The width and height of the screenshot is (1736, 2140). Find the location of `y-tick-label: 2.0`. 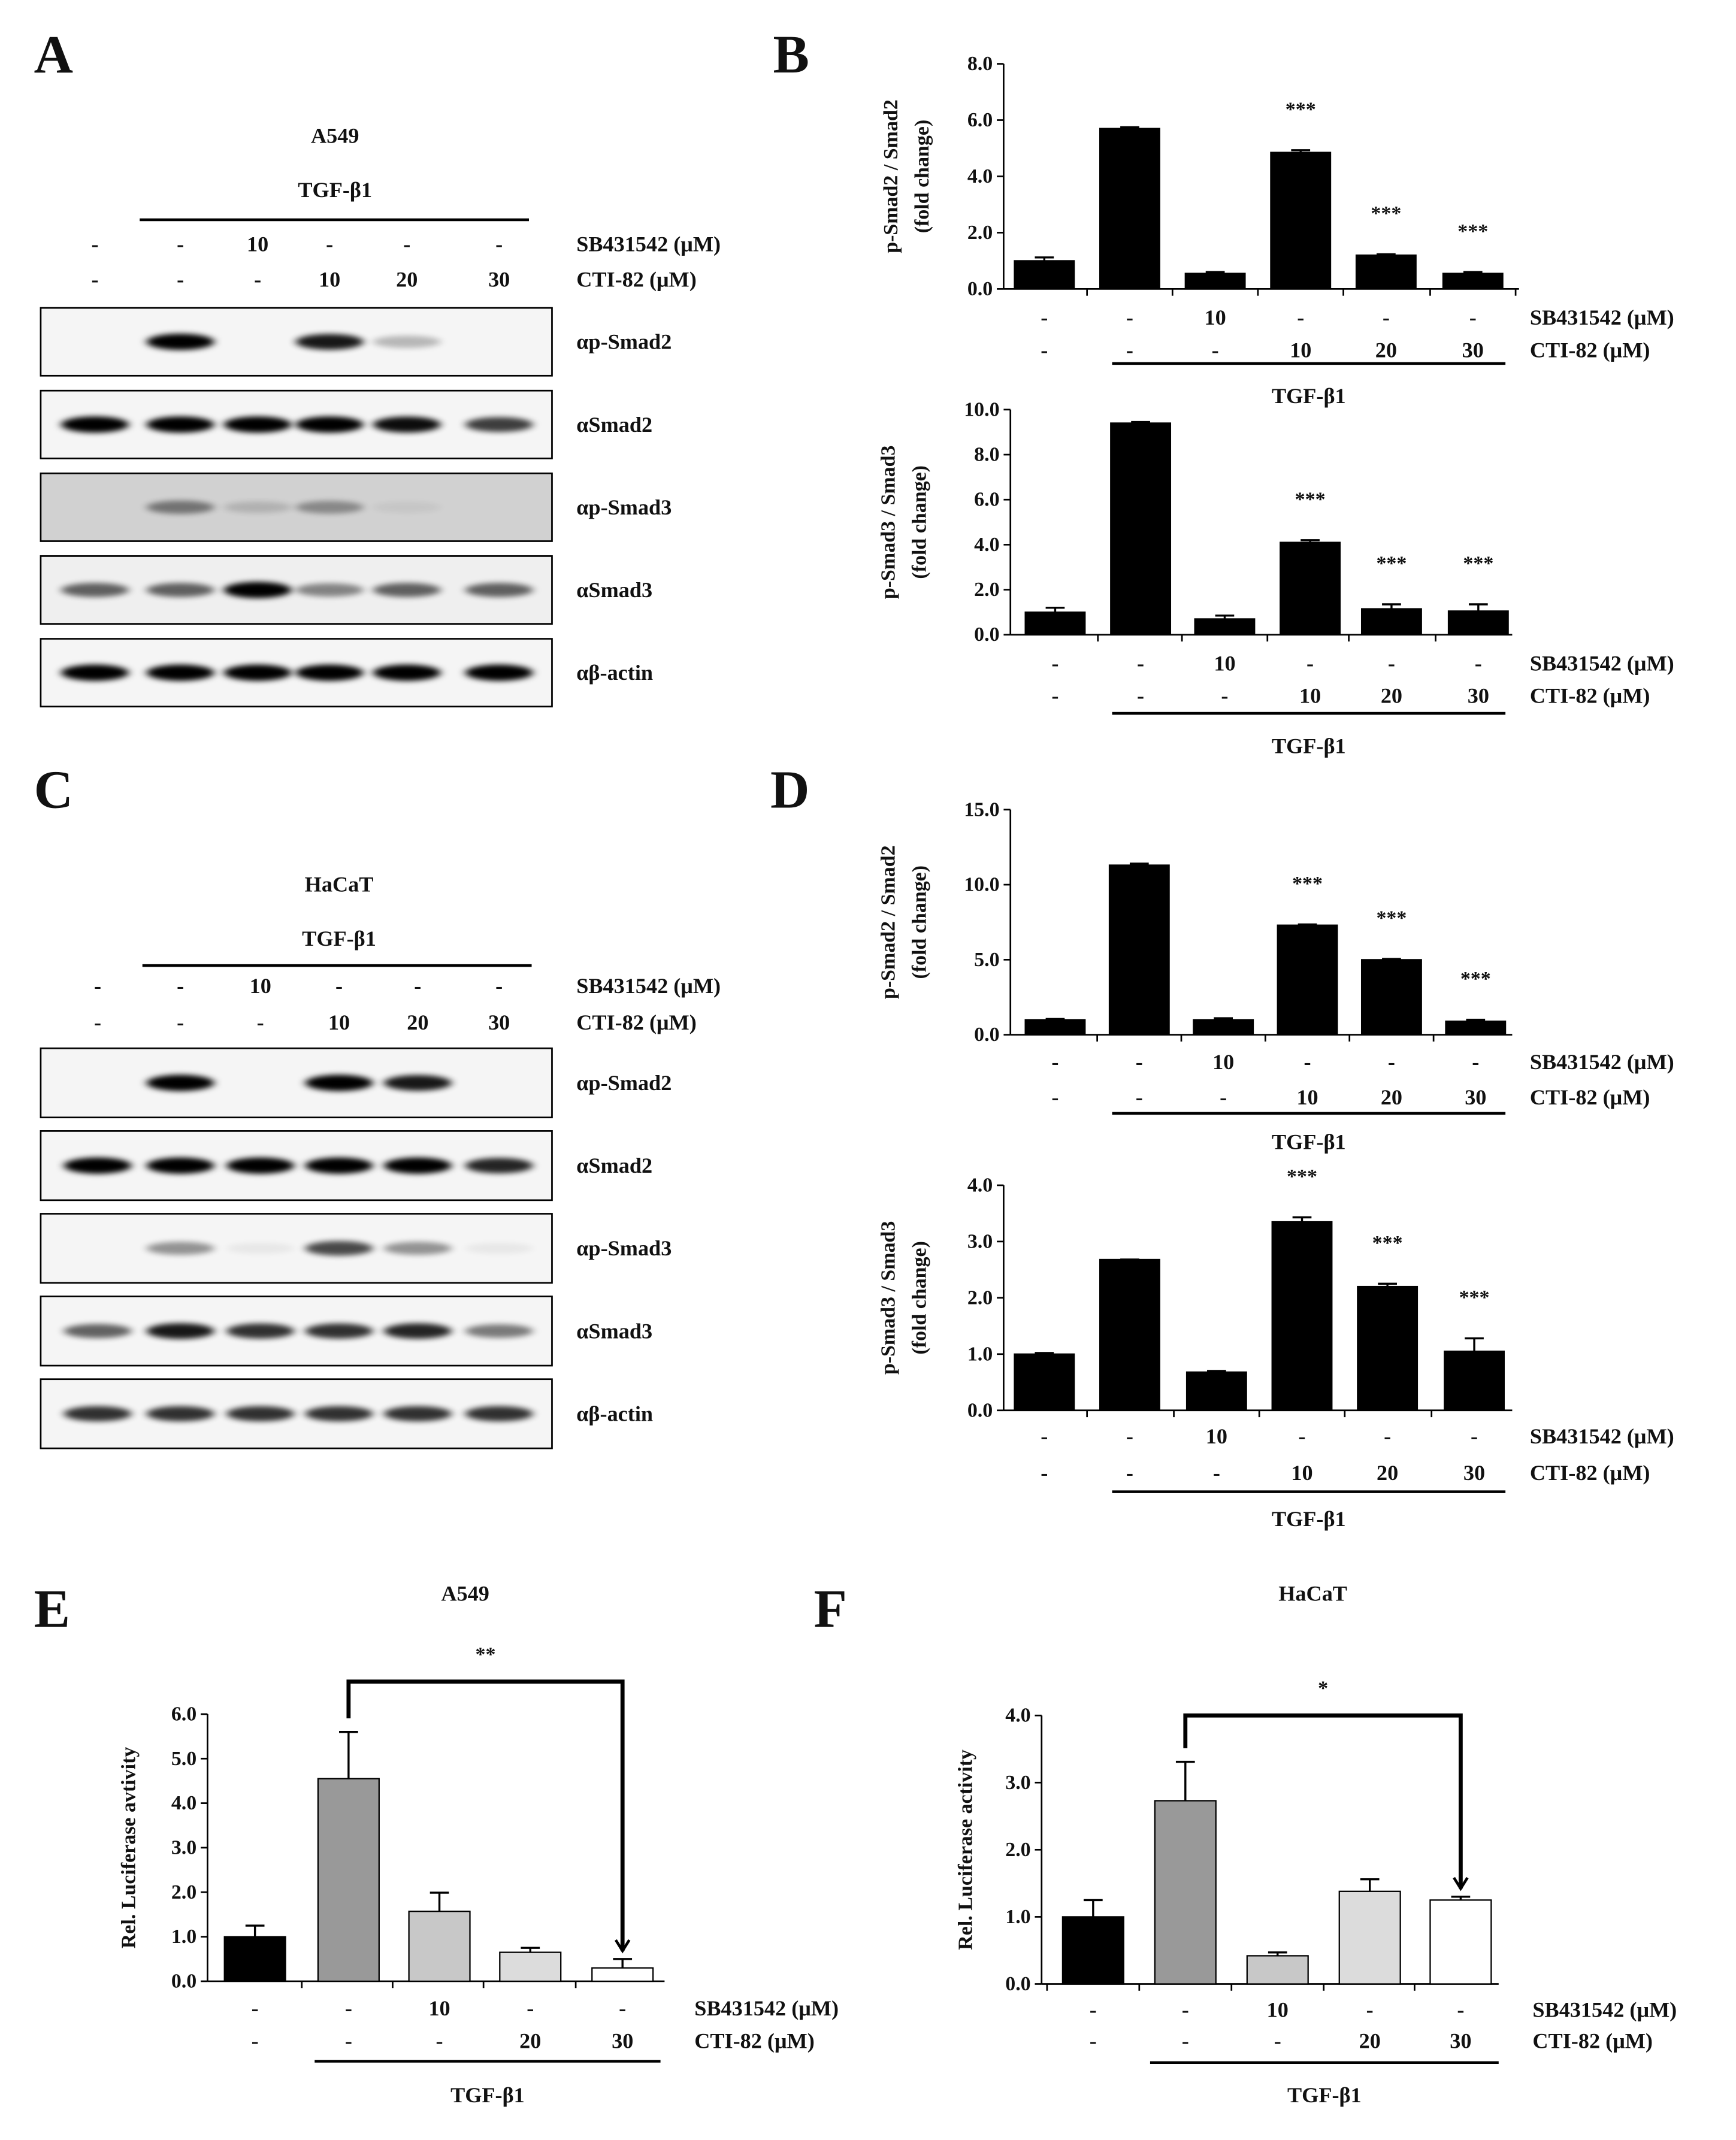

y-tick-label: 2.0 is located at coordinates (183, 1892).